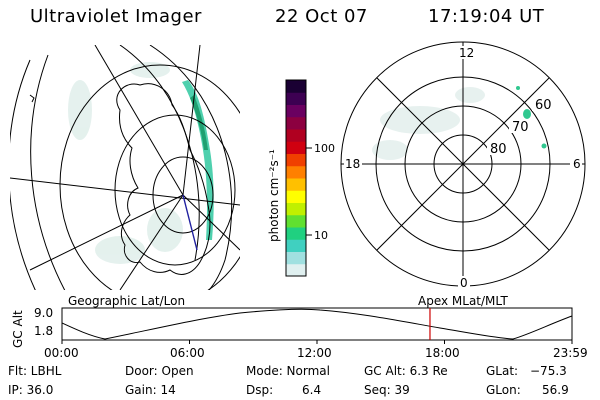 This screenshot has width=600, height=400. I want to click on instrument-title: Ultraviolet Imager, so click(116, 16).